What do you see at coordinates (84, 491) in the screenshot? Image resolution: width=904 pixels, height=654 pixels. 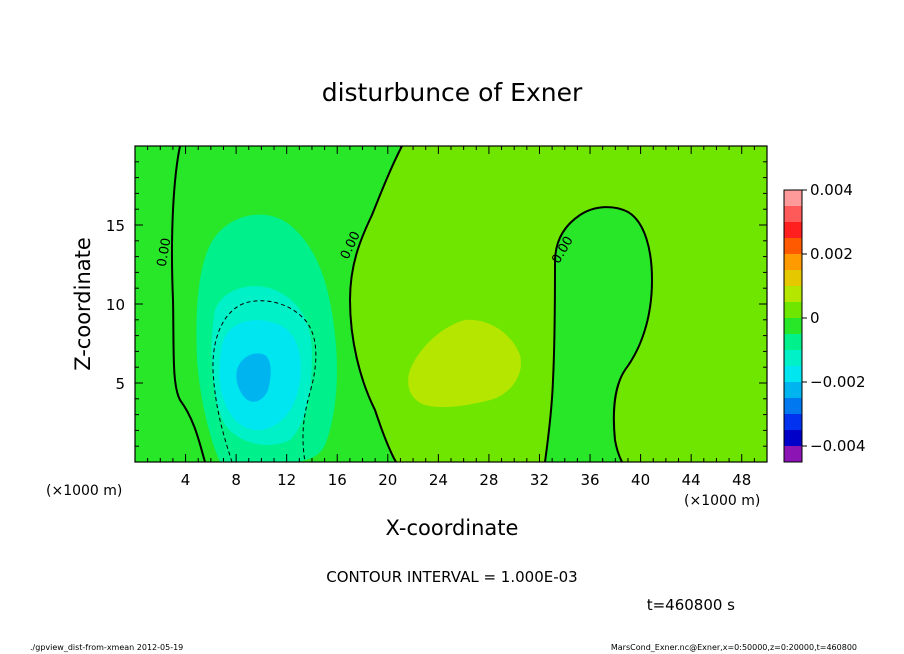 I see `x-unit-left: (×1000 m)` at bounding box center [84, 491].